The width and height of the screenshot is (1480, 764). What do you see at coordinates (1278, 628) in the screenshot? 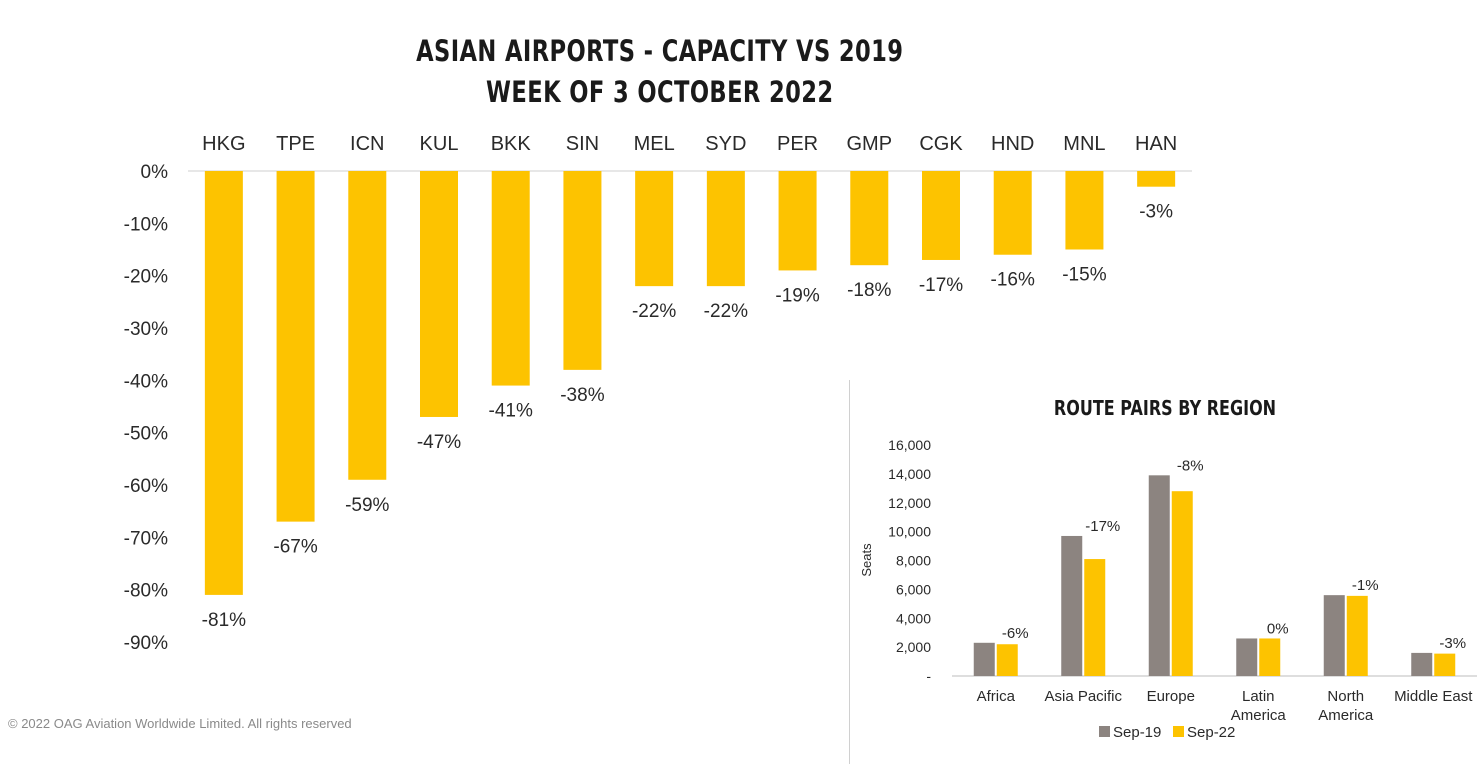
I see `inset-data-label: 0%` at bounding box center [1278, 628].